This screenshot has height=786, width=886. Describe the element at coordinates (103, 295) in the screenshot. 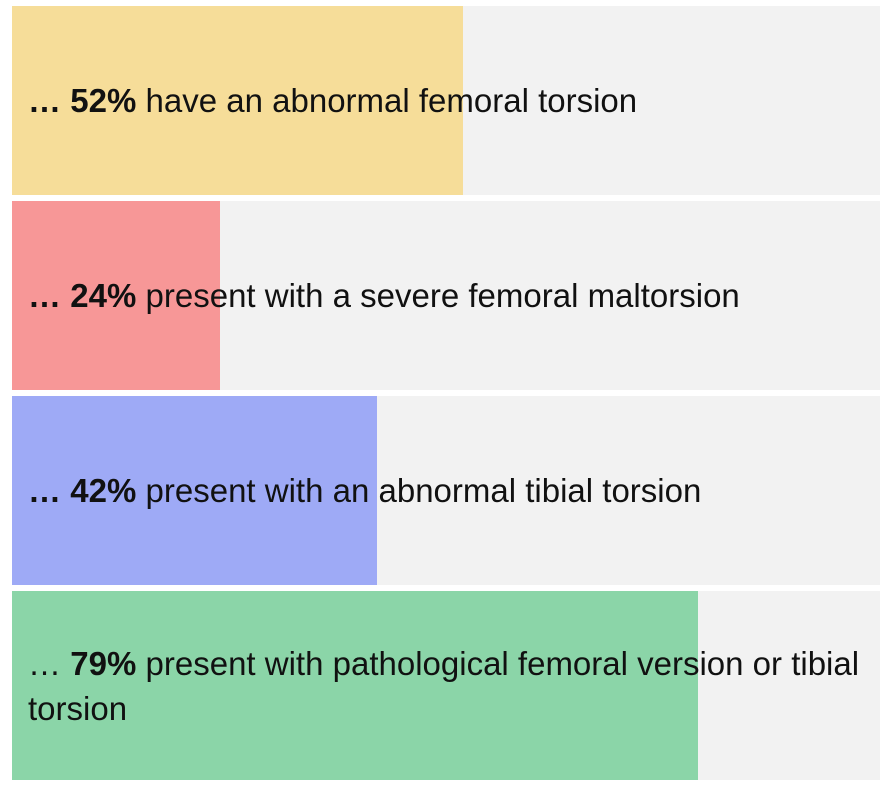

I see `value-label: 24%` at that location.